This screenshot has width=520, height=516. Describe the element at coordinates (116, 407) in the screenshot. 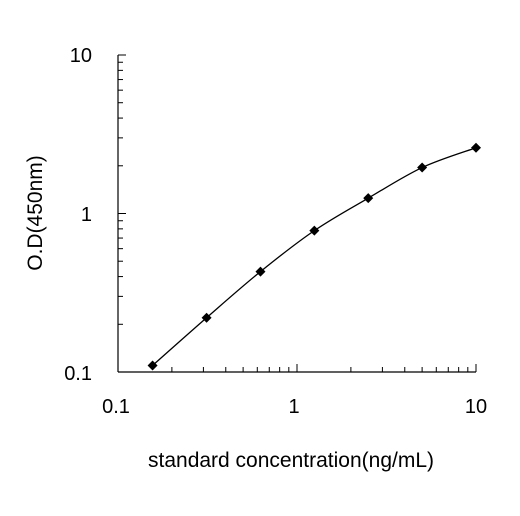

I see `x-tick-label-left: 0.1` at that location.